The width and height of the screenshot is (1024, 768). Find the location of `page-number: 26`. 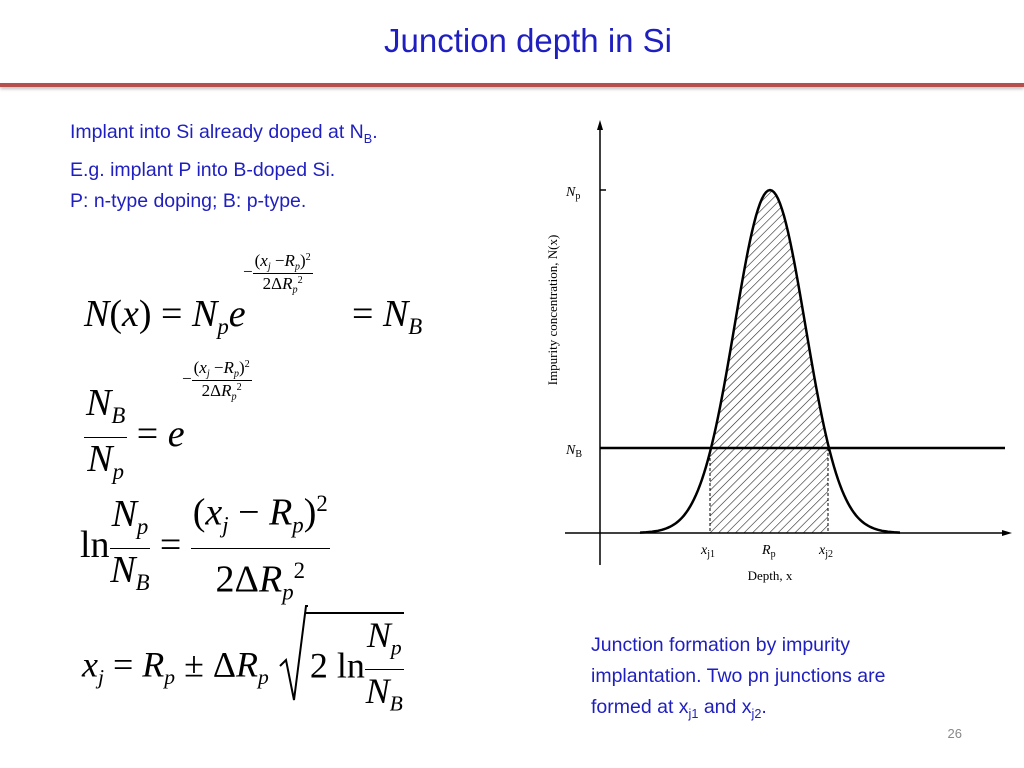

page-number: 26 is located at coordinates (954, 733).